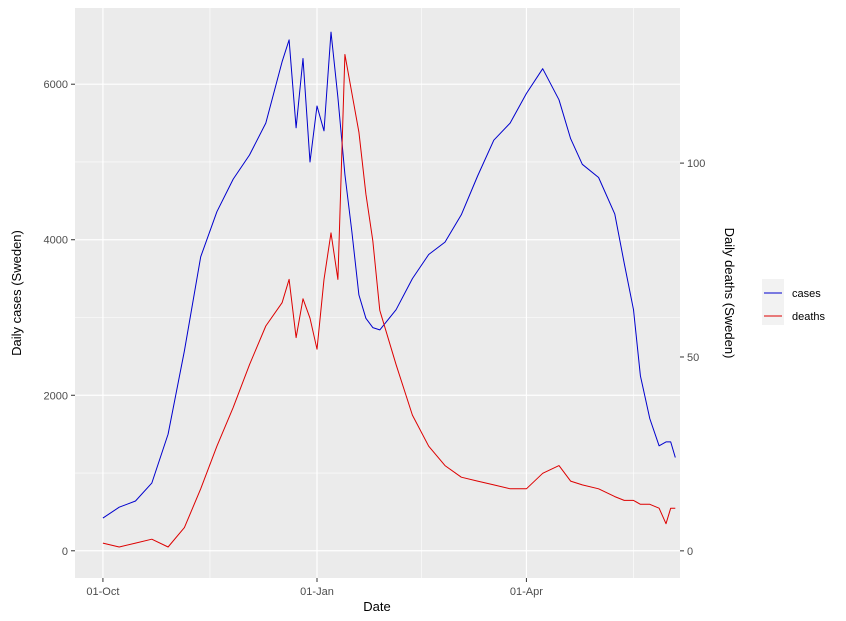  I want to click on y-left-tick-label: 2000, so click(56, 396).